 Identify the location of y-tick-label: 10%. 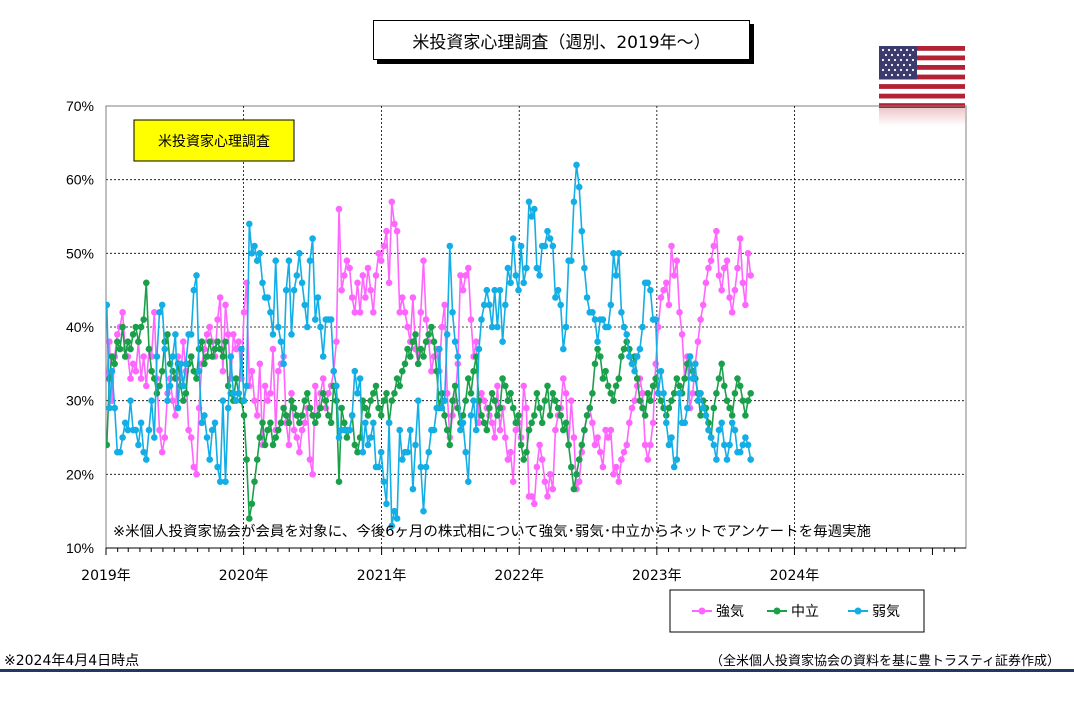
(80, 548).